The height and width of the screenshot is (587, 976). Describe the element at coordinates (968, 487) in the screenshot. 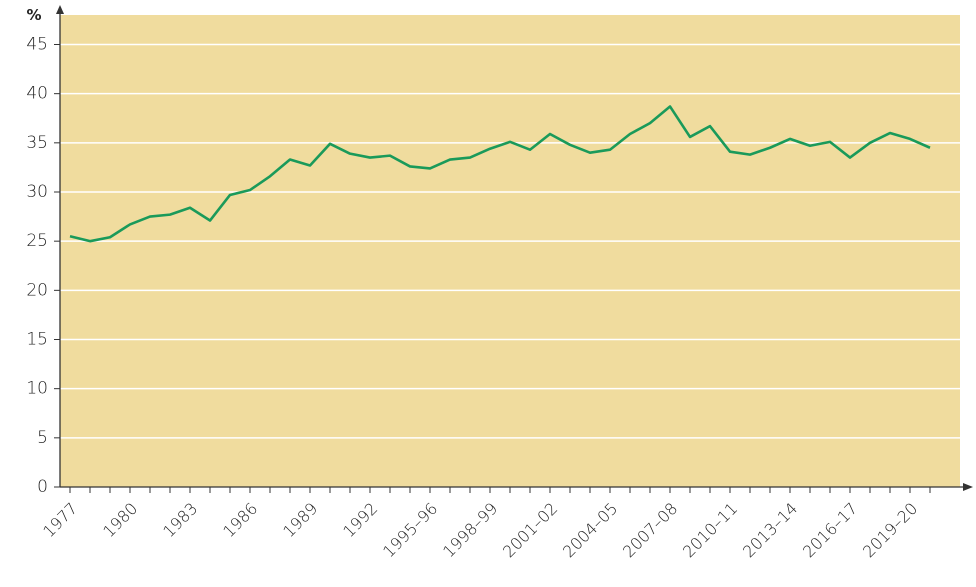

I see `x-axis-arrow` at that location.